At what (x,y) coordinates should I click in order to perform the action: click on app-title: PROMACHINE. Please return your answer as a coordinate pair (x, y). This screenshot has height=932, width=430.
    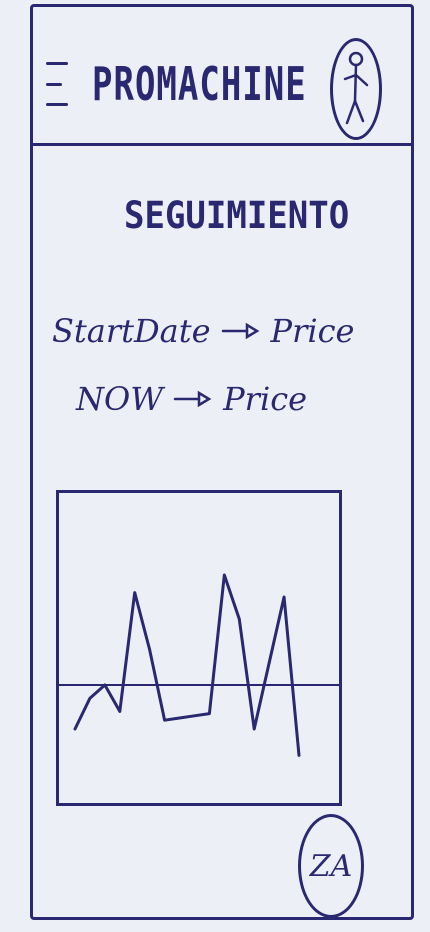
    Looking at the image, I should click on (199, 85).